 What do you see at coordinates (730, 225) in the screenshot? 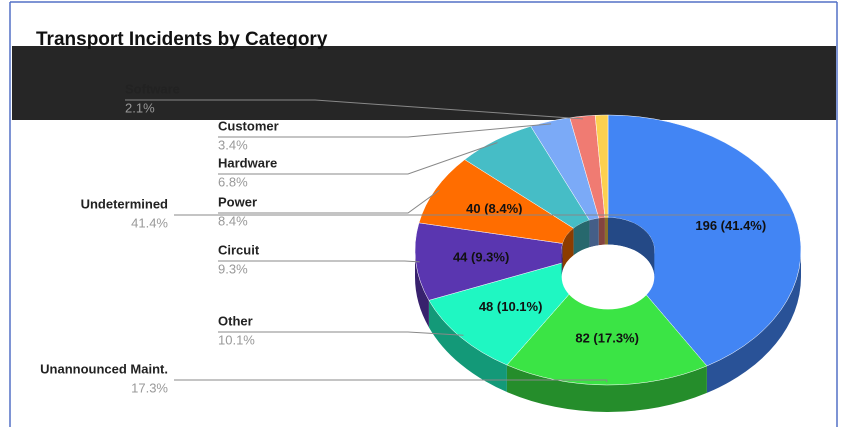
I see `value-label: 196 (41.4%)` at bounding box center [730, 225].